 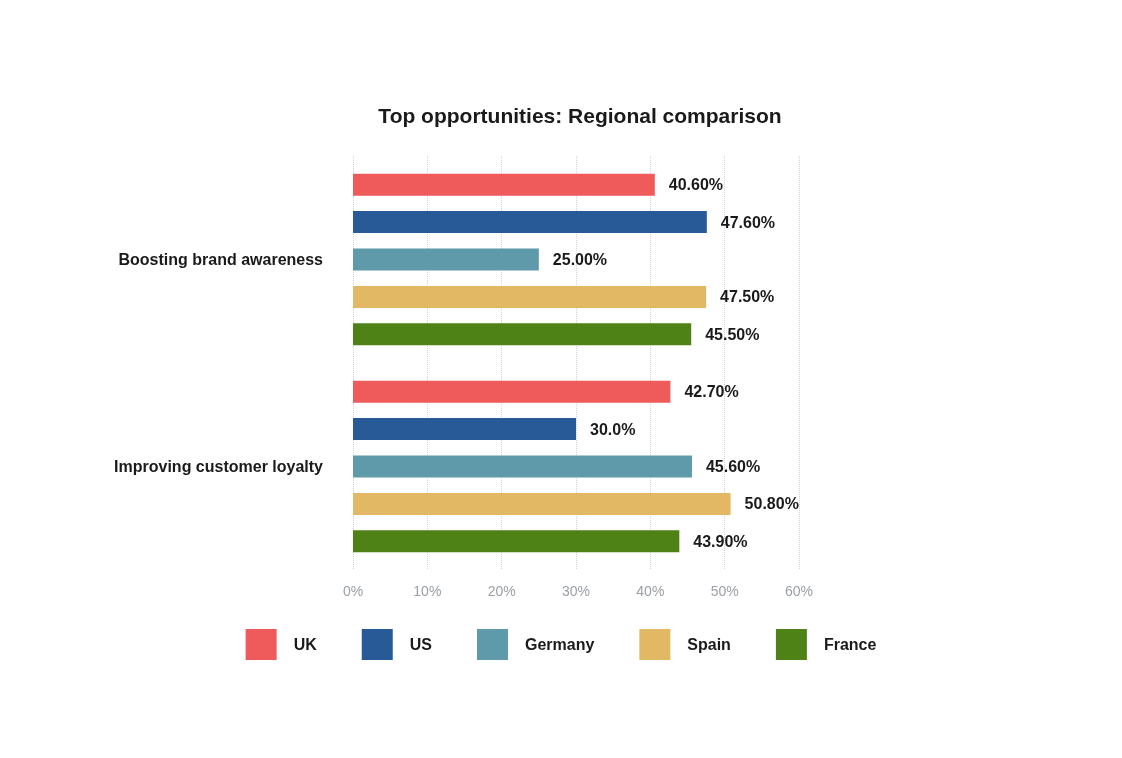 I want to click on chart-title: Top opportunities: Regional comparison, so click(x=580, y=115).